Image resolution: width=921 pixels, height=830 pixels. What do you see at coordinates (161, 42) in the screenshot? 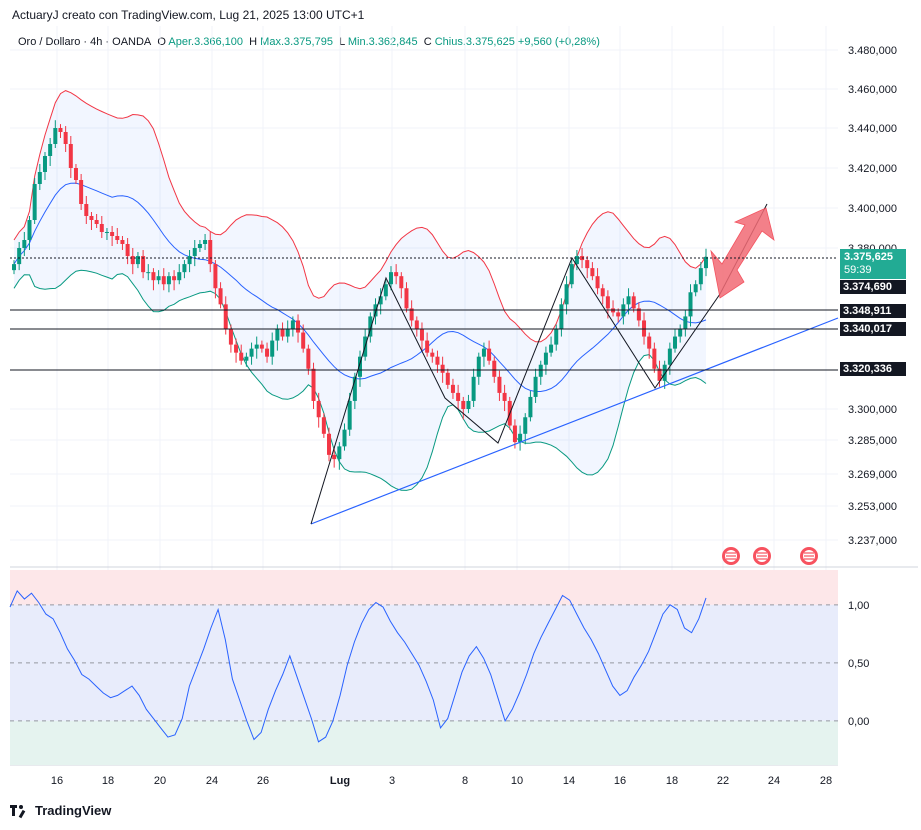
I see `open-label: O` at bounding box center [161, 42].